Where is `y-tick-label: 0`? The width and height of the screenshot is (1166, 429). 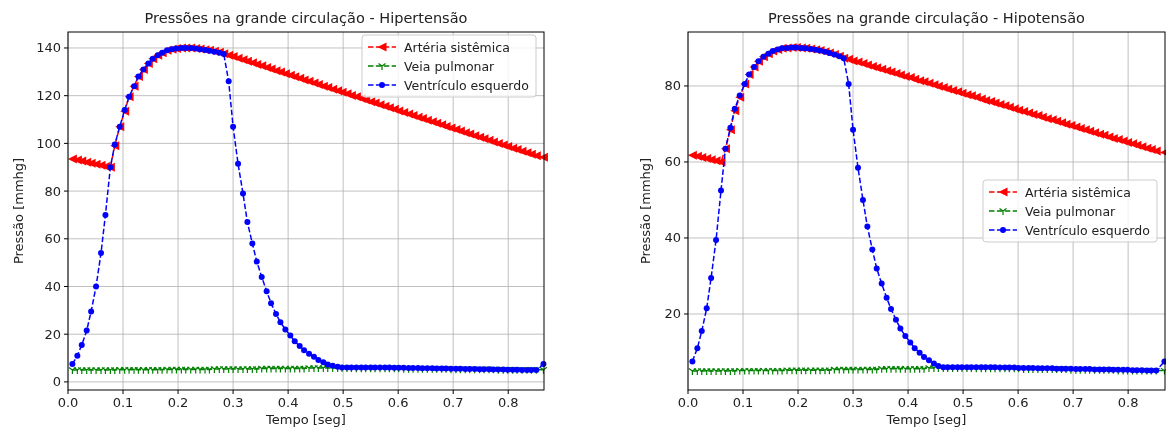
y-tick-label: 0 is located at coordinates (56, 382).